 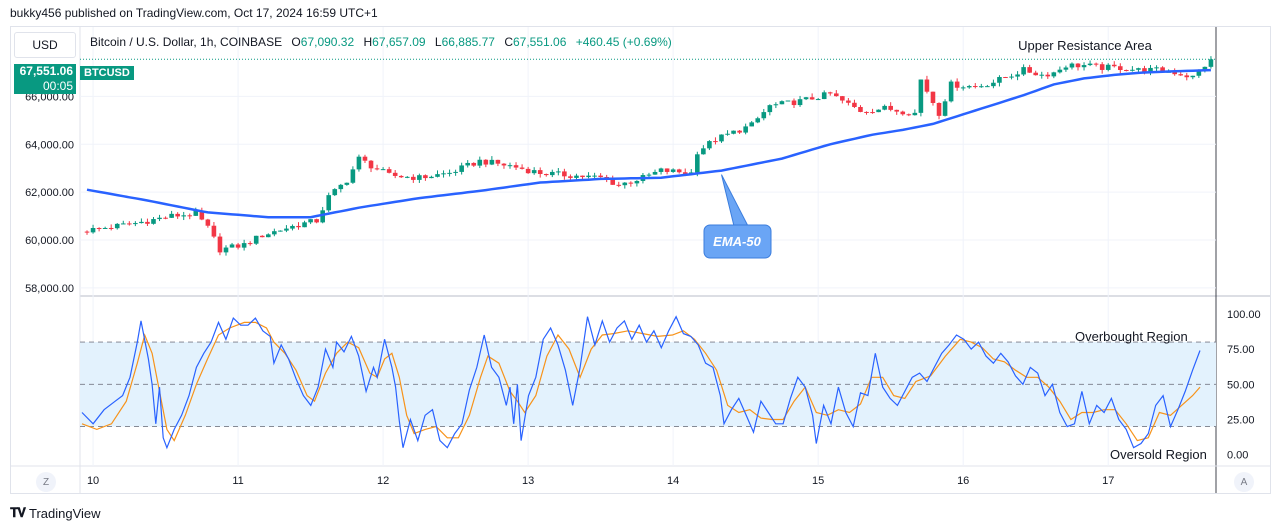 What do you see at coordinates (46, 482) in the screenshot?
I see `zoom-button: Z` at bounding box center [46, 482].